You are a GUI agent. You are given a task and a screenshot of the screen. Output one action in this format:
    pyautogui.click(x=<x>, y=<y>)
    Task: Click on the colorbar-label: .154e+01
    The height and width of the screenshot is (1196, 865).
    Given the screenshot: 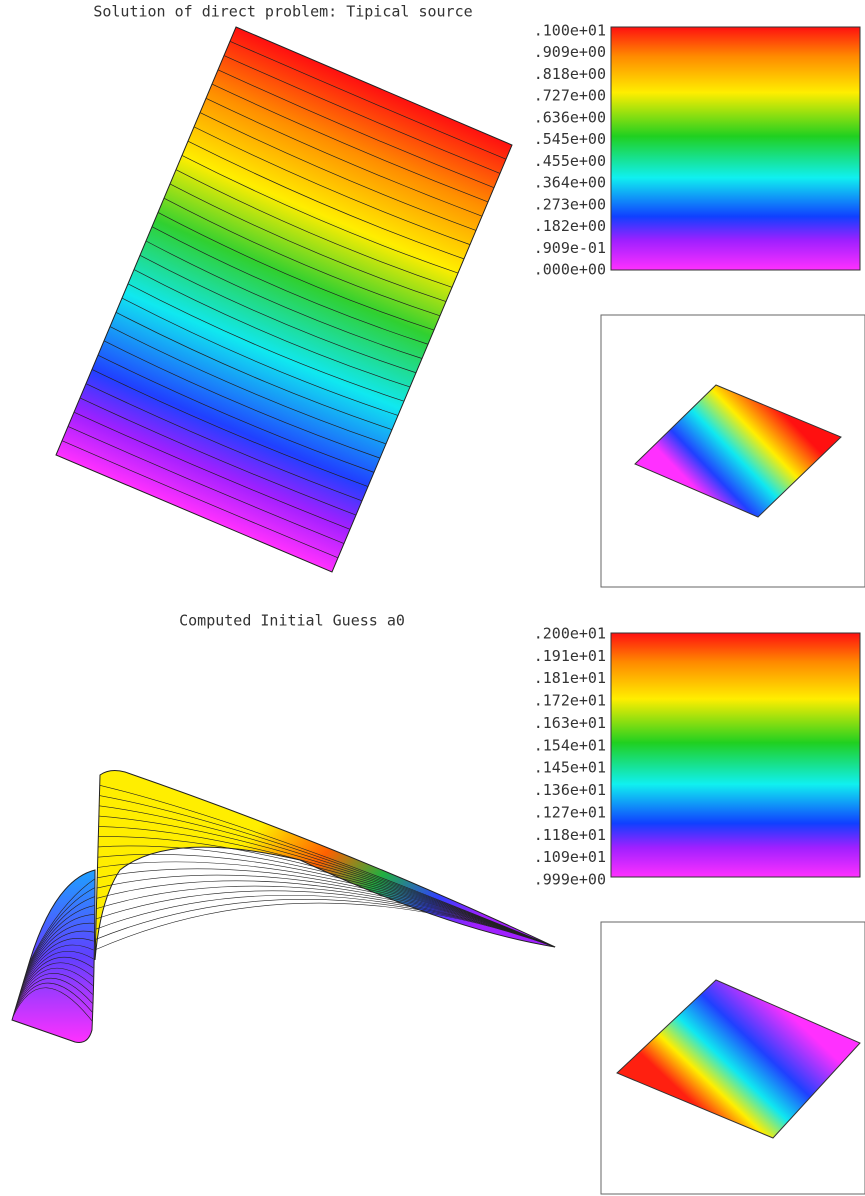 What is the action you would take?
    pyautogui.click(x=570, y=745)
    